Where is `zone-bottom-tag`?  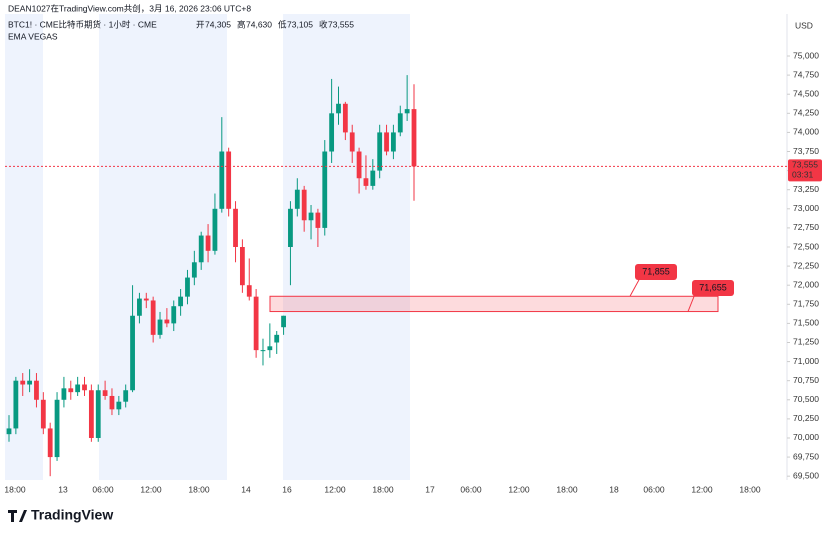 zone-bottom-tag is located at coordinates (713, 288).